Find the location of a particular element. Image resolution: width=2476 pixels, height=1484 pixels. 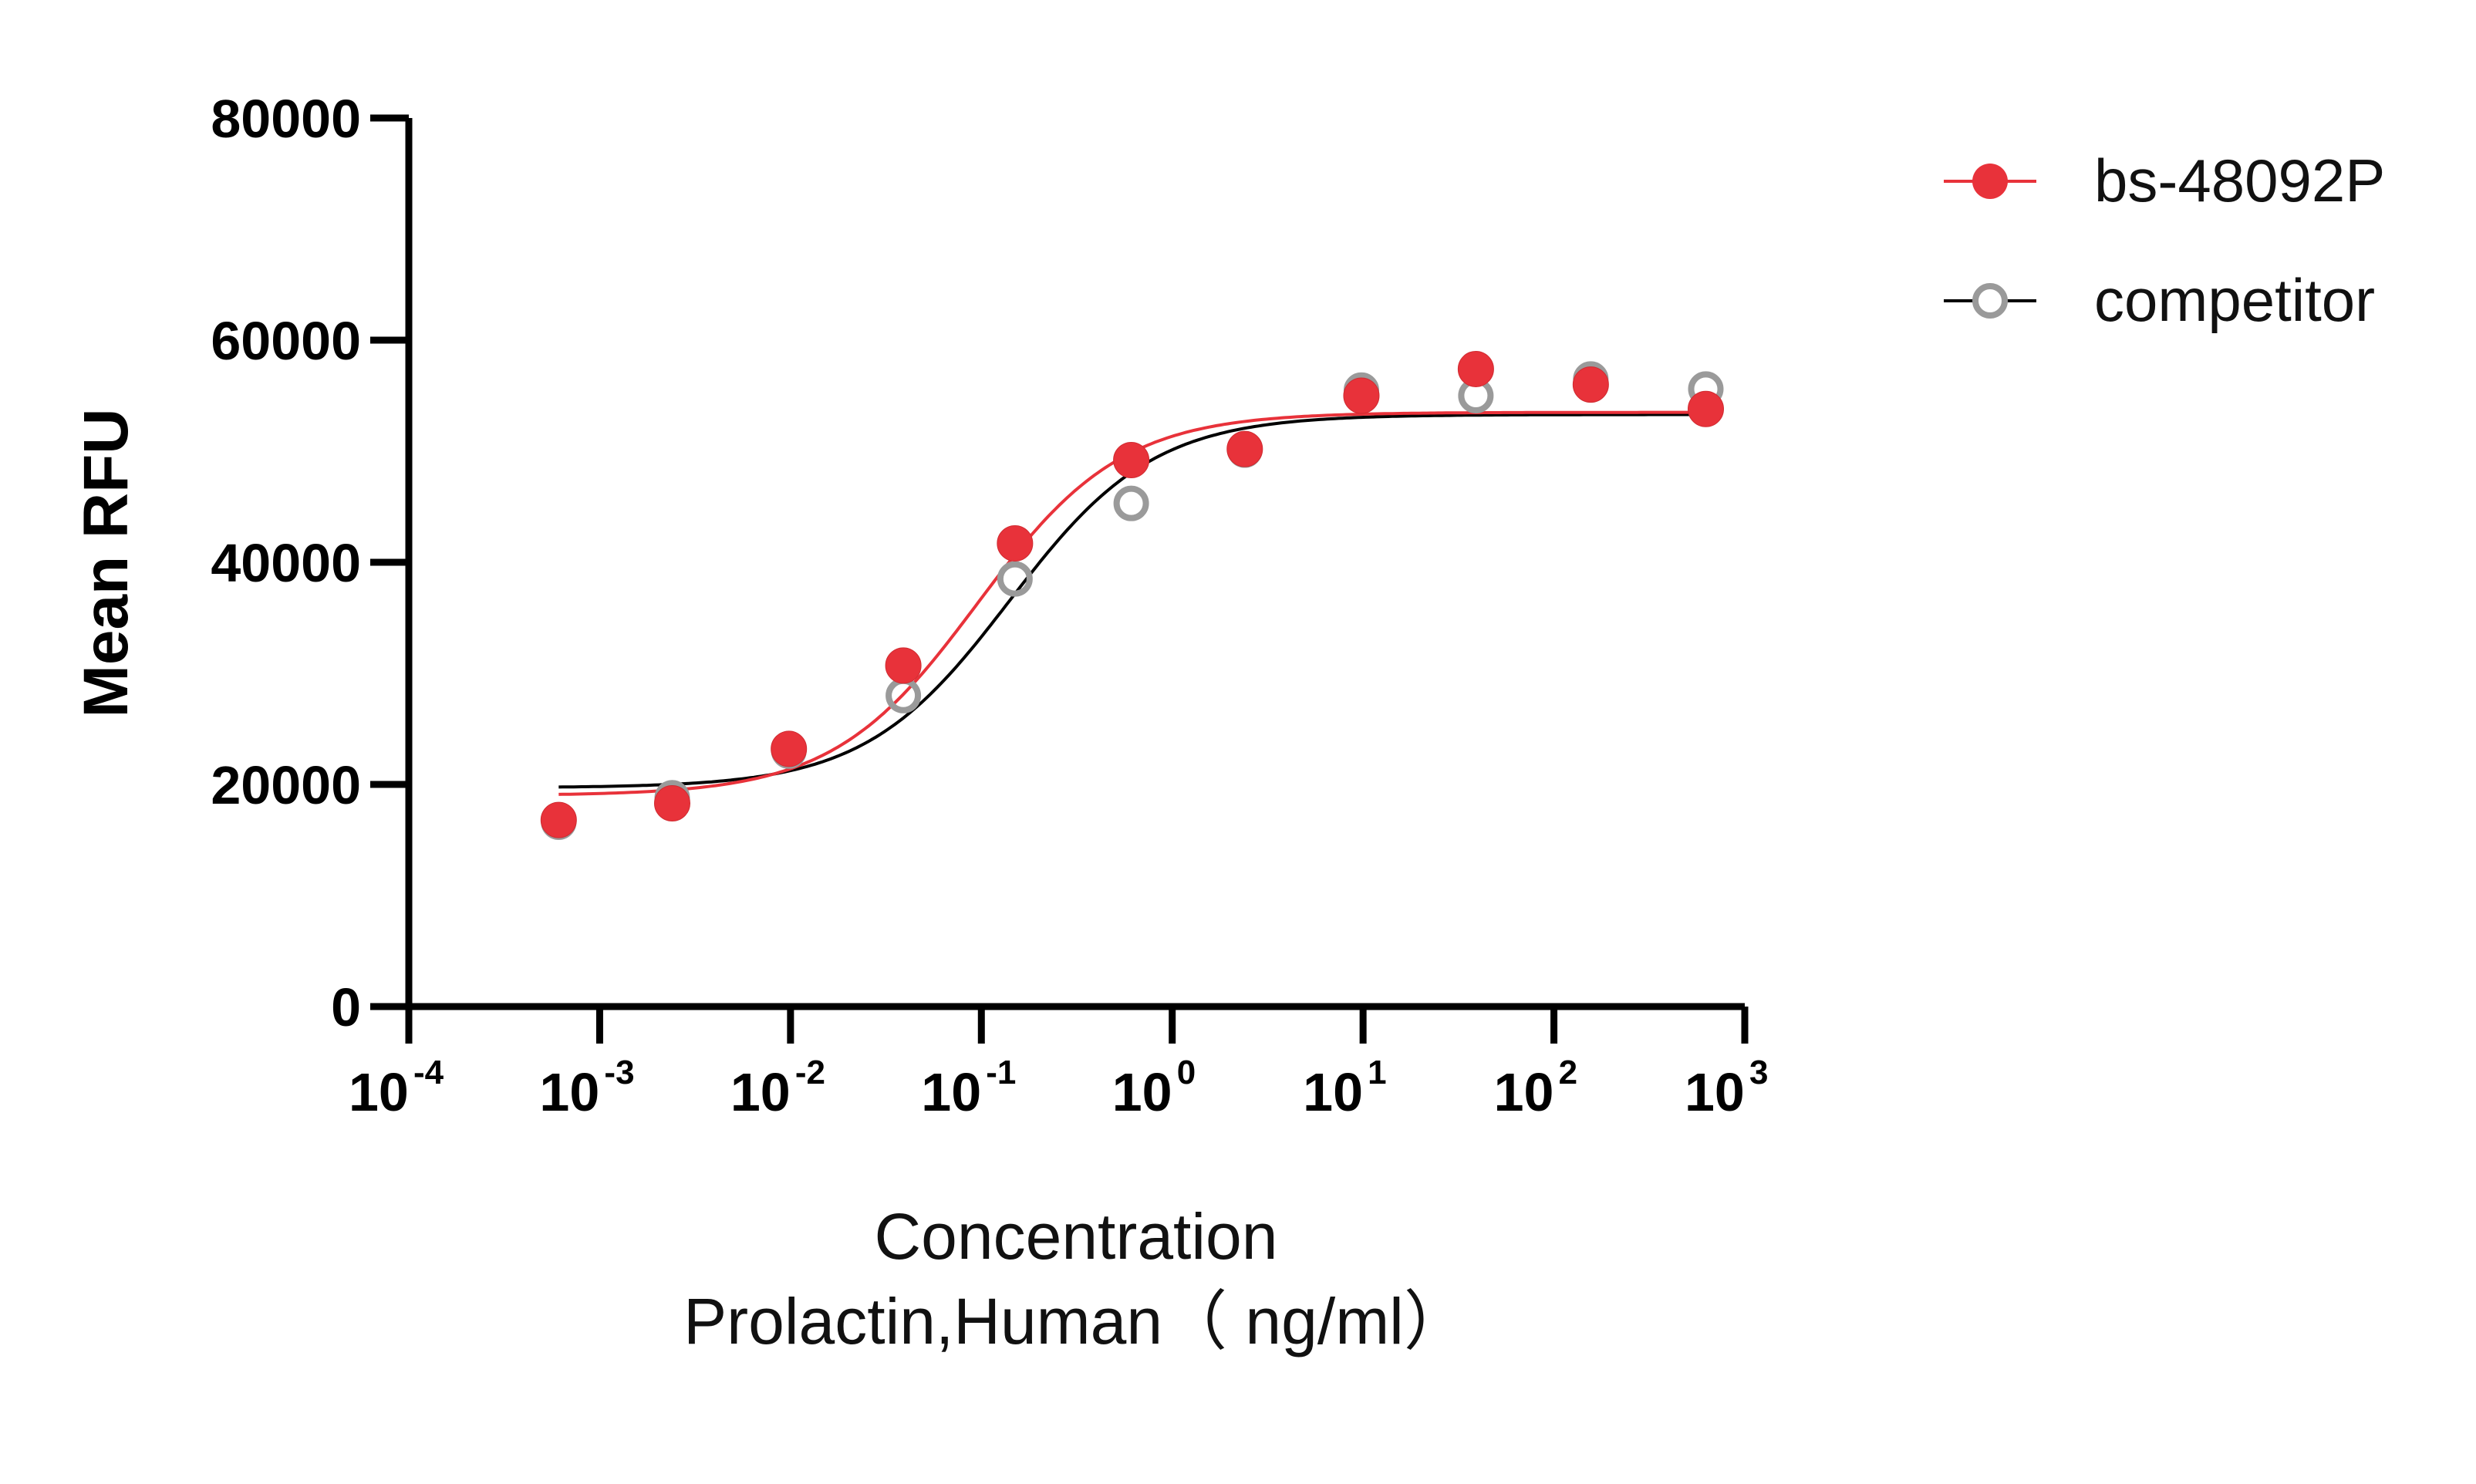

y-tick-label: 80000 is located at coordinates (286, 119).